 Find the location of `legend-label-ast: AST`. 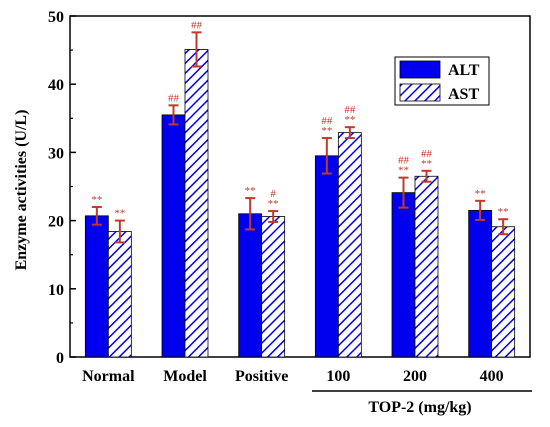

legend-label-ast: AST is located at coordinates (463, 94).